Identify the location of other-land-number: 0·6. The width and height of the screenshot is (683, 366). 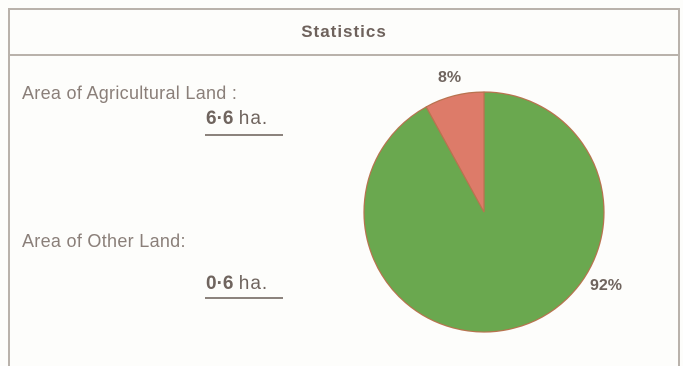
(220, 283).